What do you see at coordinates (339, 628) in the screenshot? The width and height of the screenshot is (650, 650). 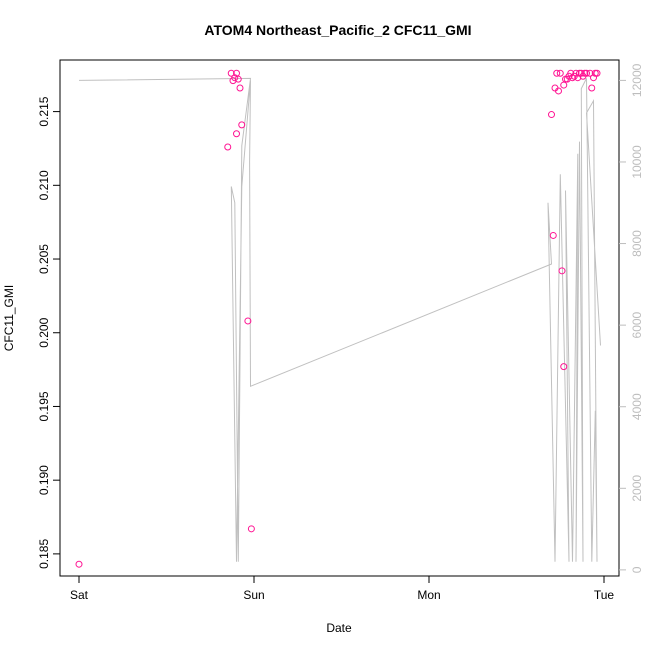 I see `x-axis-label: Date` at bounding box center [339, 628].